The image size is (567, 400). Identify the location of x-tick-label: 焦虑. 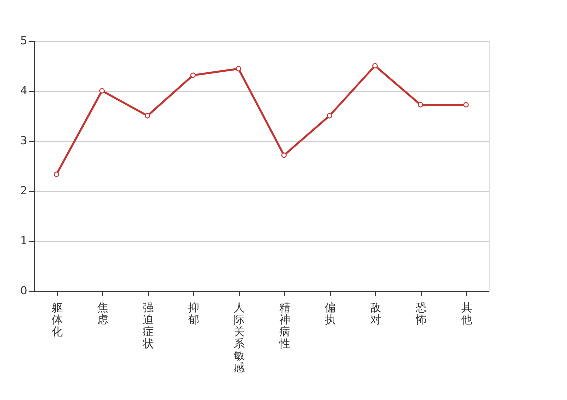
(102, 314).